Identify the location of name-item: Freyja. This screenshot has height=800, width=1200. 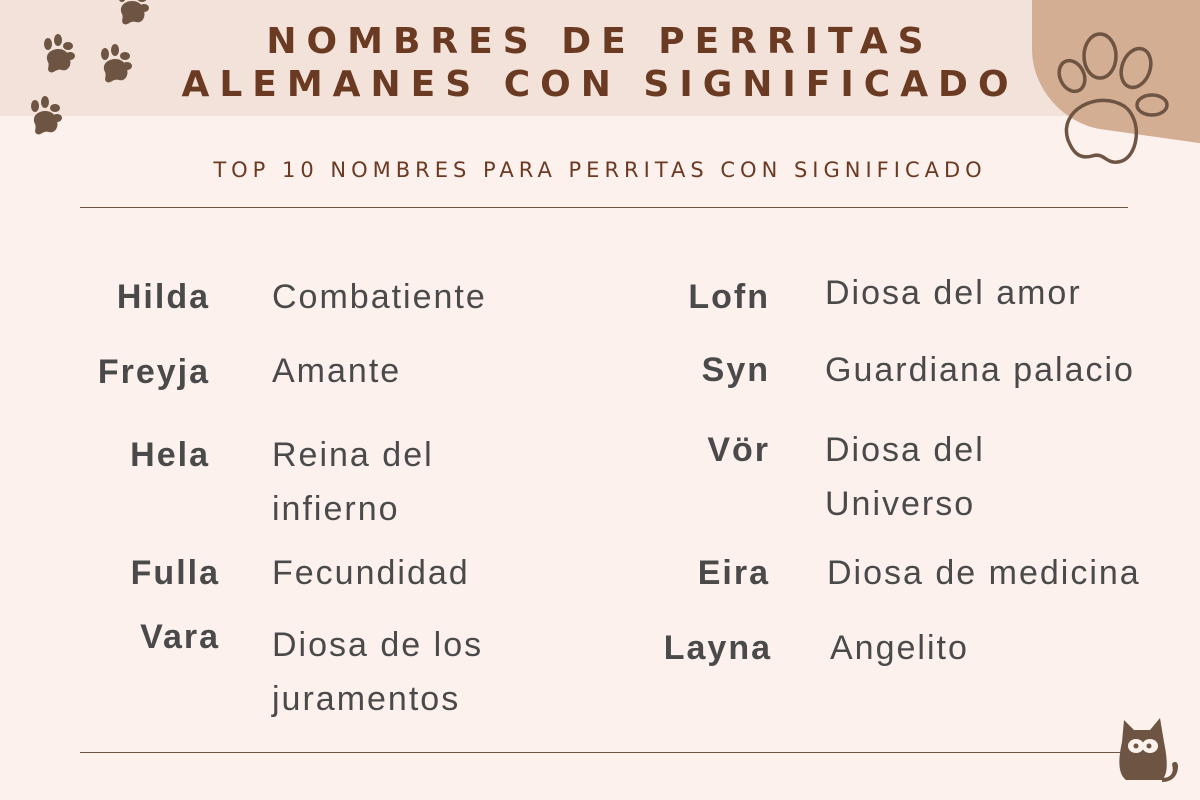
(153, 372).